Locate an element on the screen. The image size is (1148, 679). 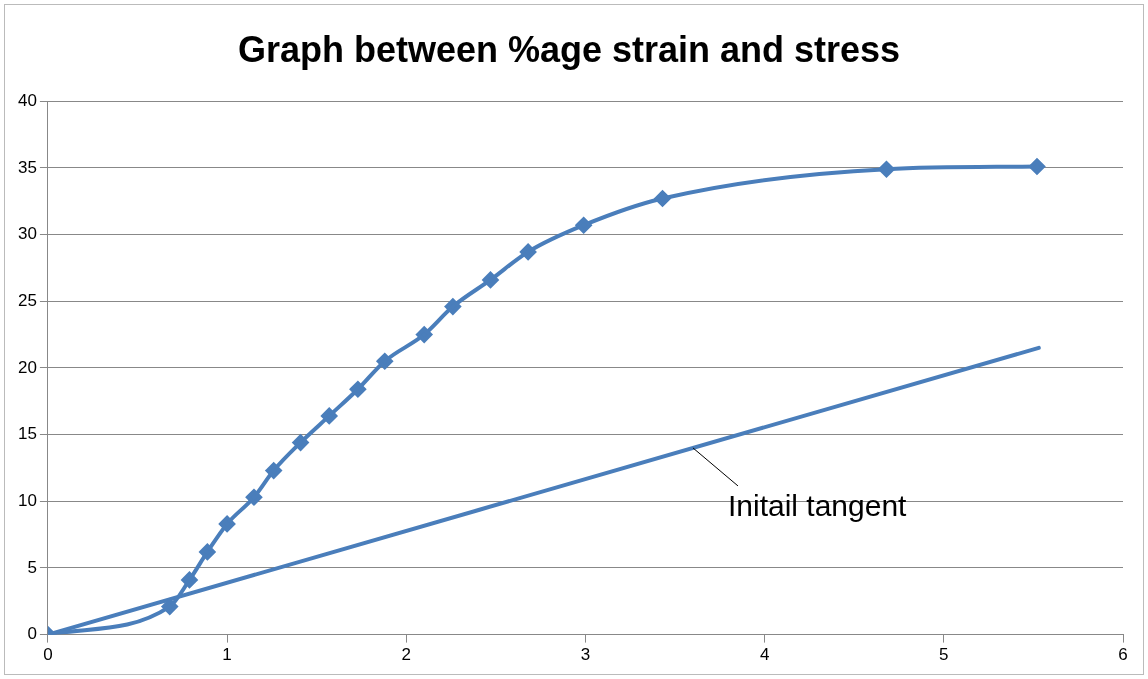
y-tick-label: 40 is located at coordinates (27, 100).